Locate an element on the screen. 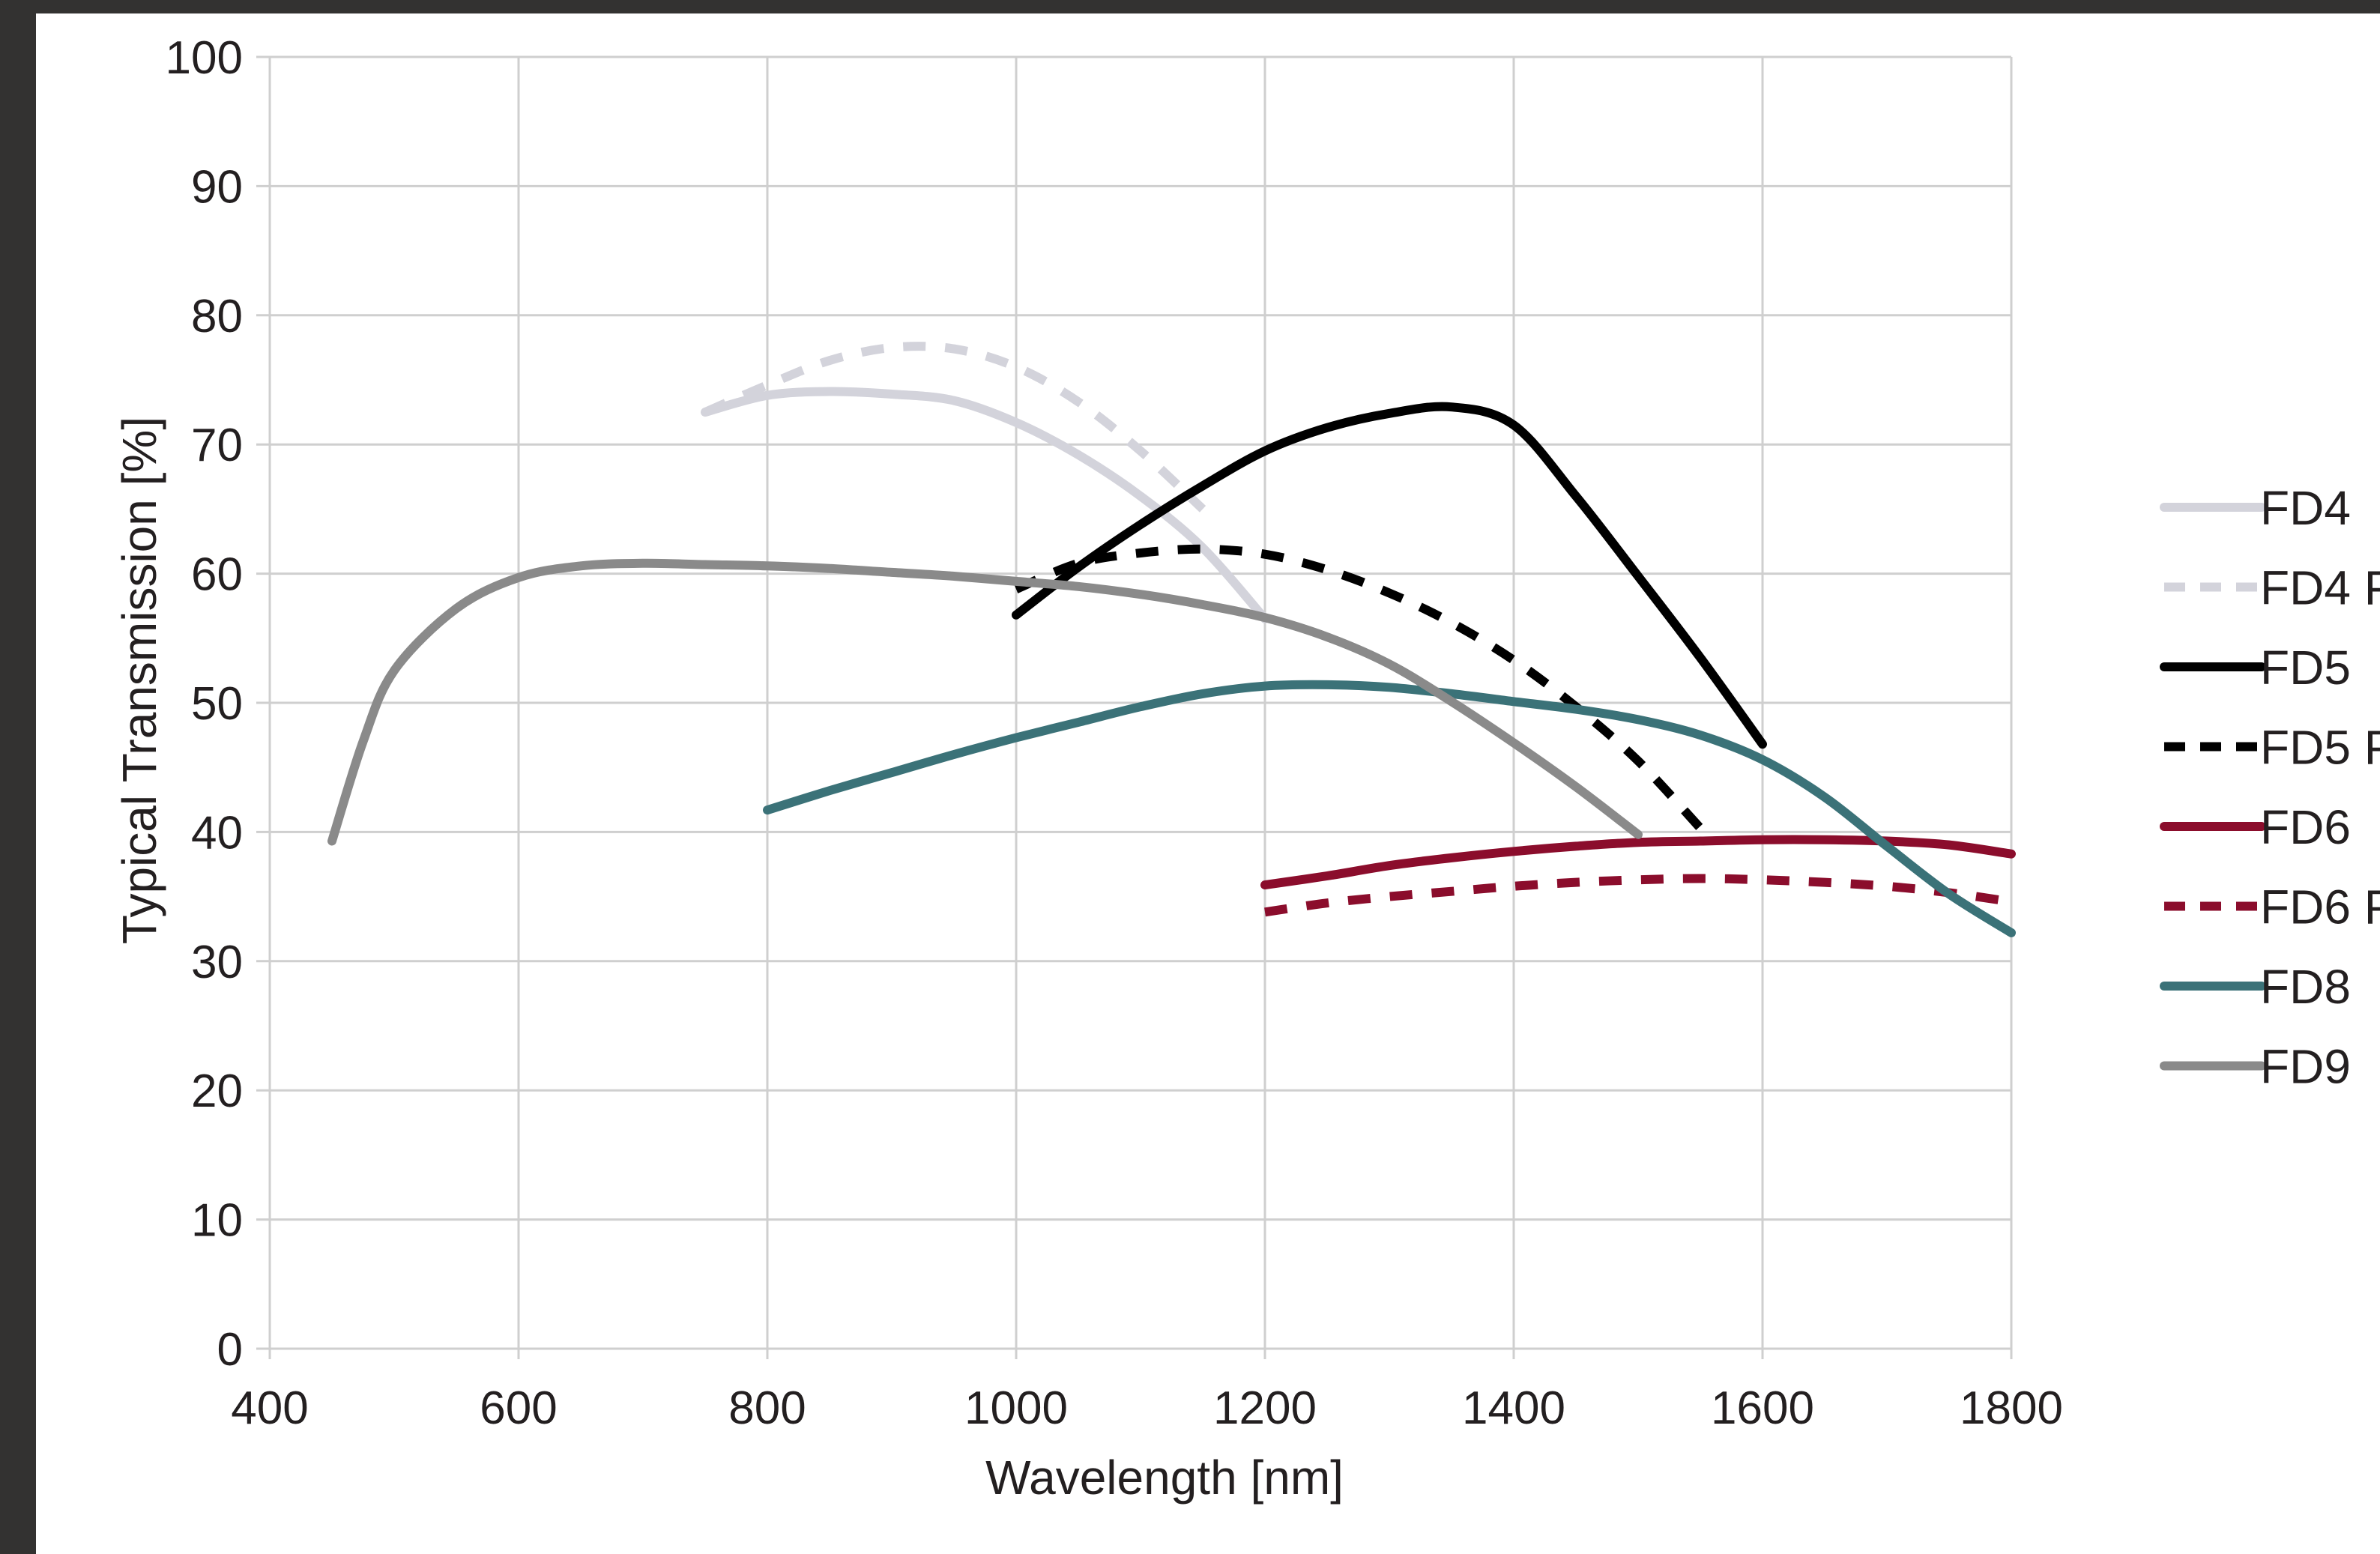 This screenshot has width=2380, height=1554. x-tick-label-600: 600 is located at coordinates (518, 1408).